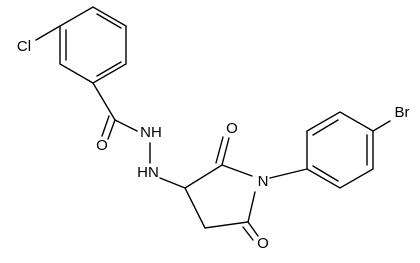 The width and height of the screenshot is (420, 263). I want to click on atom-label: Br, so click(402, 112).